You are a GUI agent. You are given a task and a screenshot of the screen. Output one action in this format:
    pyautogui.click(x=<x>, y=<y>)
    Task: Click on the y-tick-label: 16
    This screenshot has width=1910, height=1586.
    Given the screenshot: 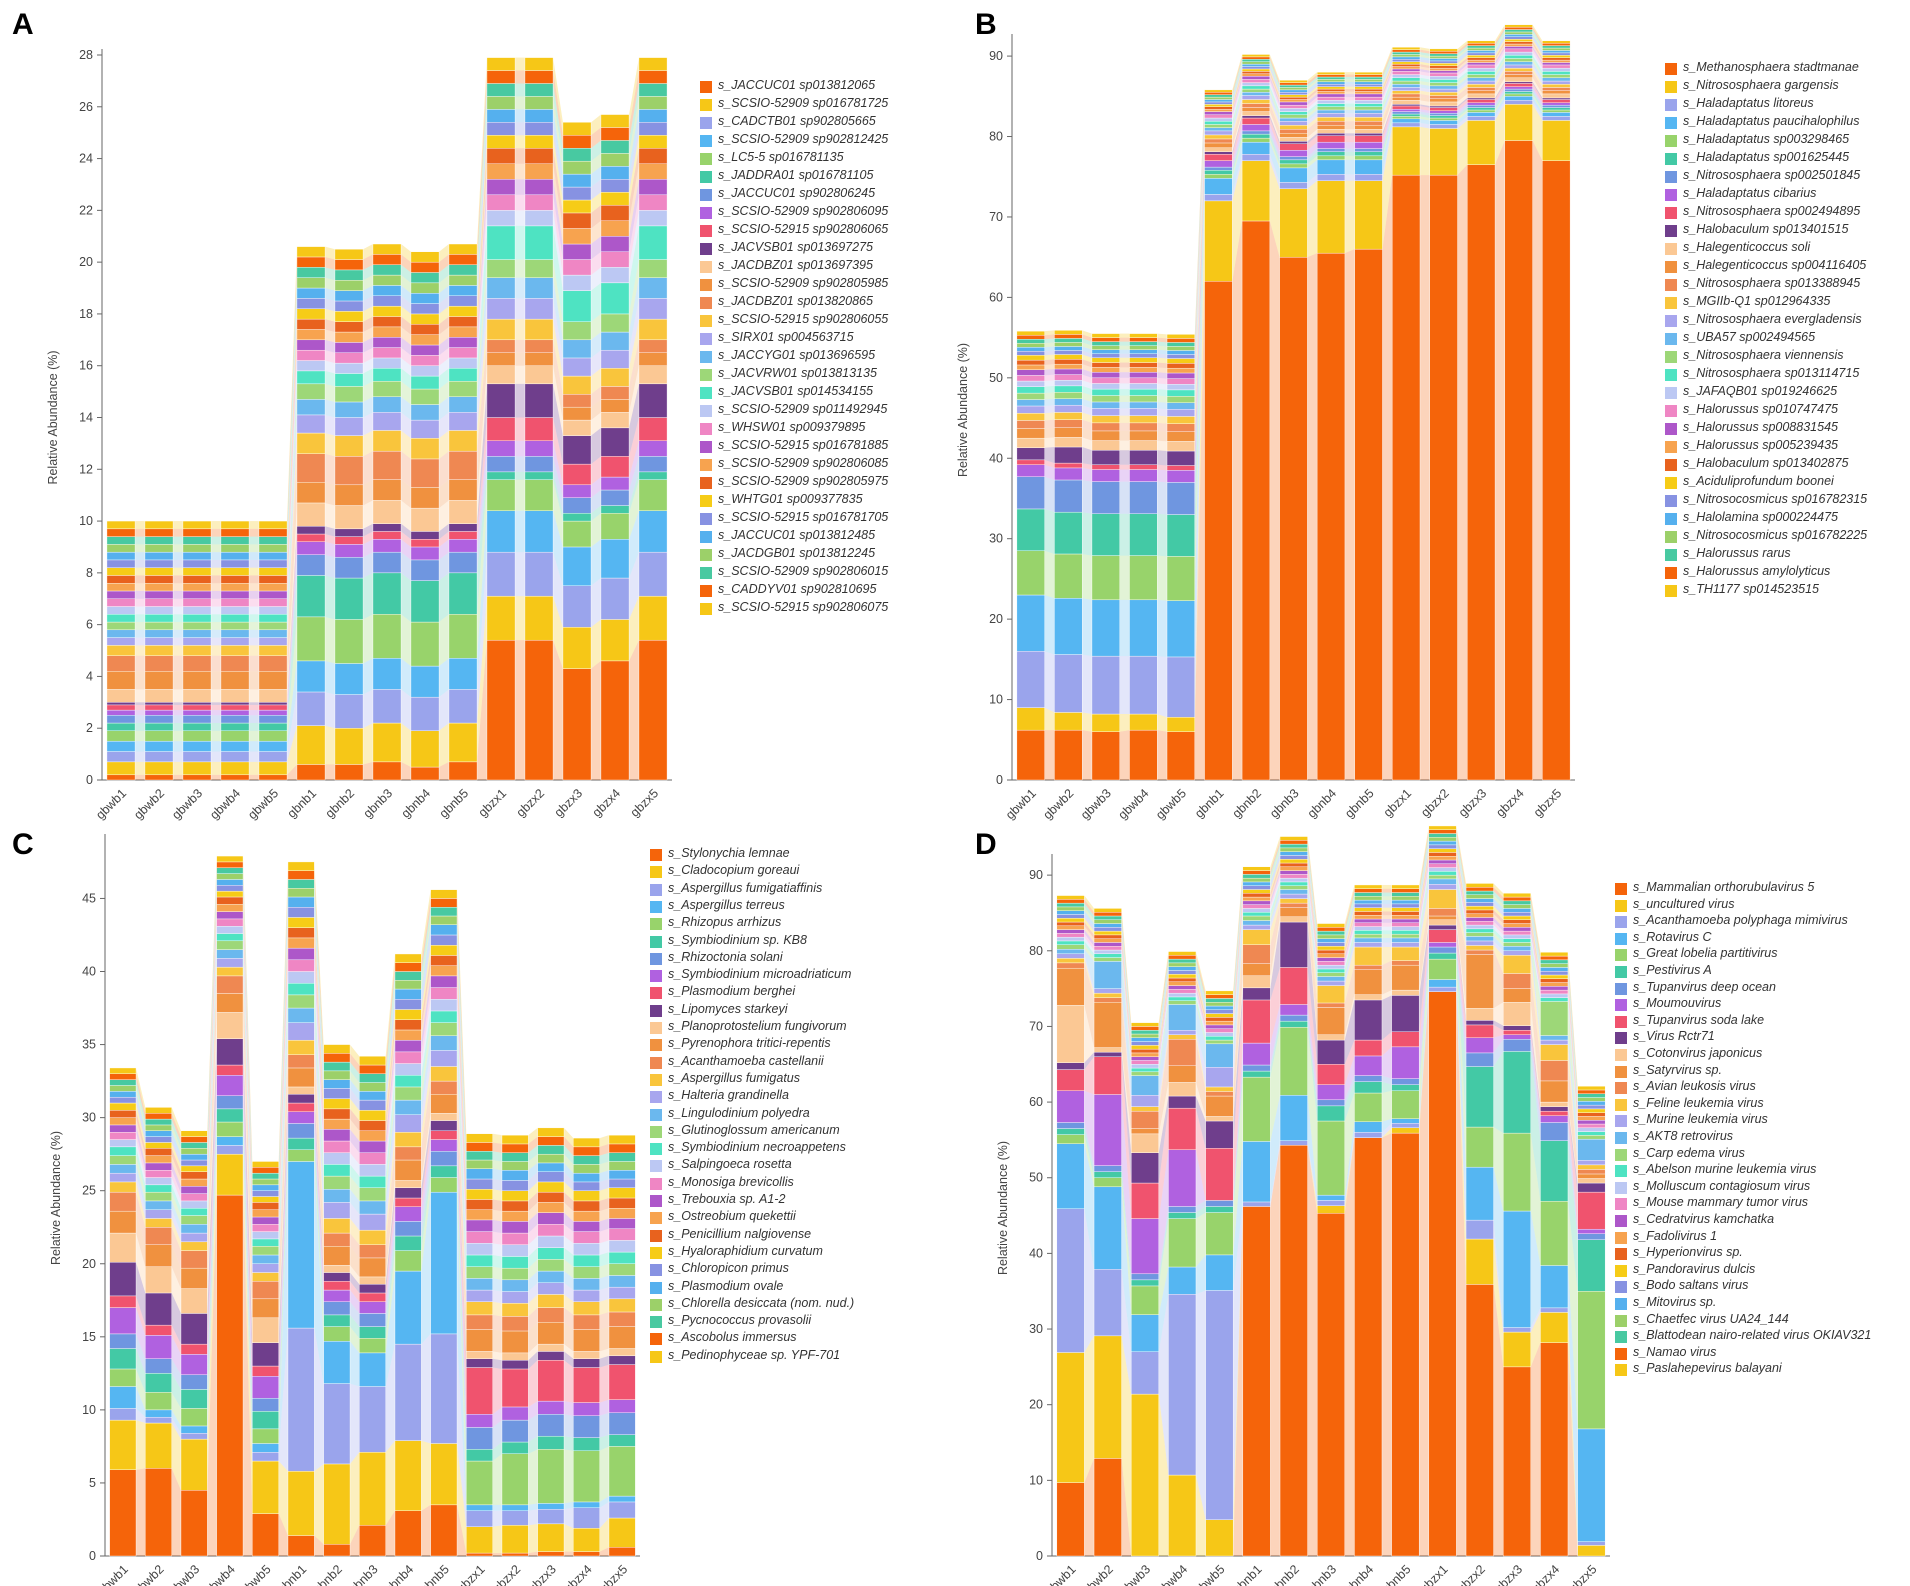 What is the action you would take?
    pyautogui.click(x=86, y=366)
    